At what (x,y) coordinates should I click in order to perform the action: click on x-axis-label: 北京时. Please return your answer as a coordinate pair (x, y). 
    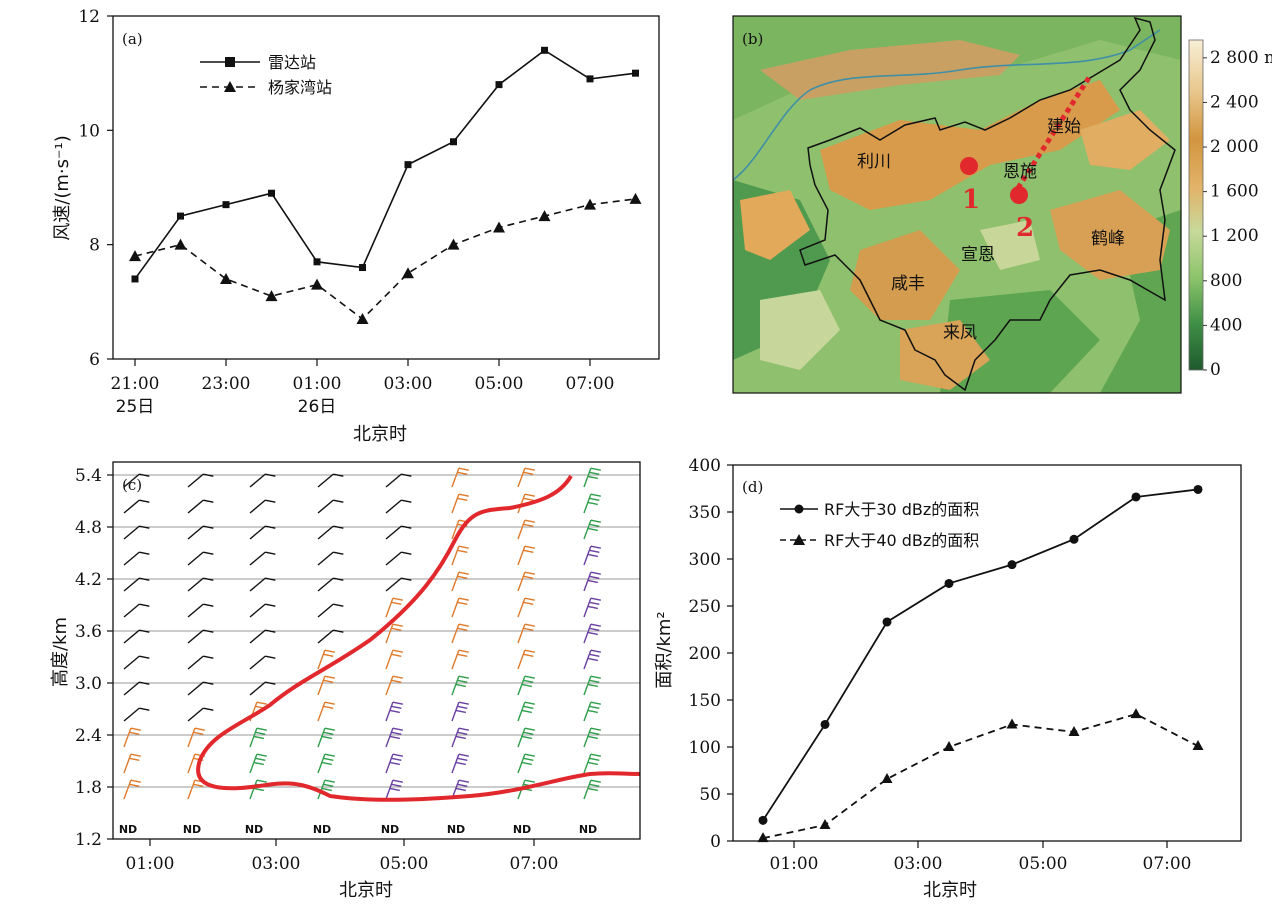
    Looking at the image, I should click on (950, 890).